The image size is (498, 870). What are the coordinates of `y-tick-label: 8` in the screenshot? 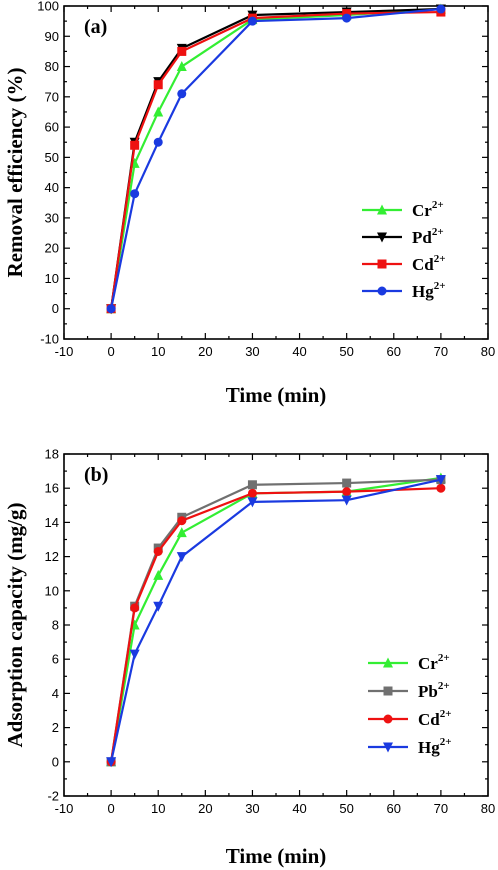 It's located at (55, 625).